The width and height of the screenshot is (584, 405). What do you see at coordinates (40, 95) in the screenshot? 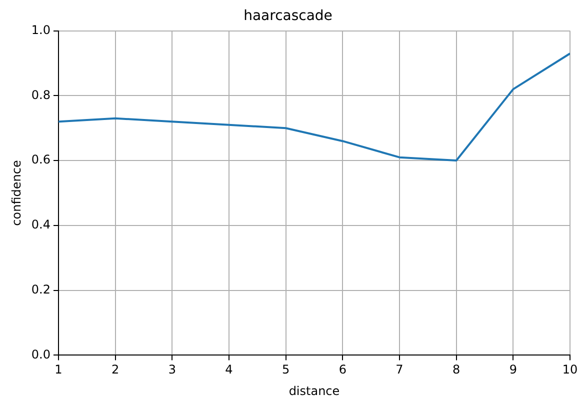
I see `y-tick-label: 0.8` at bounding box center [40, 95].